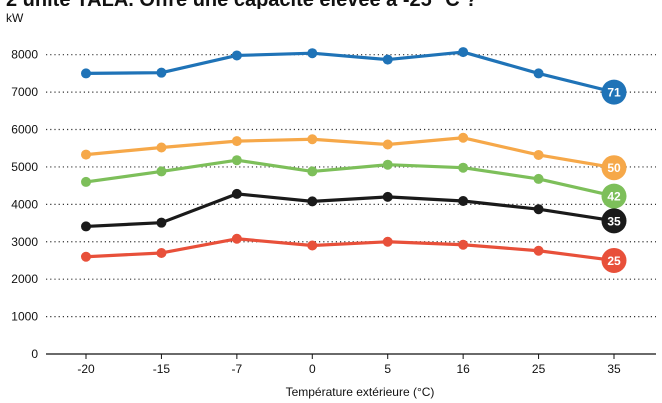  What do you see at coordinates (15, 18) in the screenshot?
I see `y-unit-label: kW` at bounding box center [15, 18].